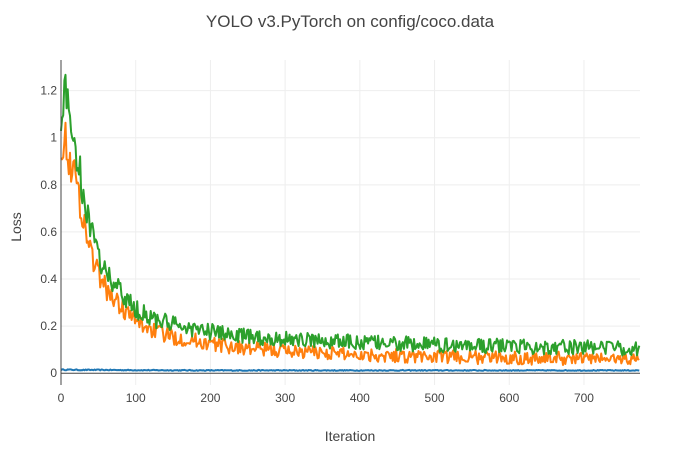  Describe the element at coordinates (48, 185) in the screenshot. I see `y-tick-label: 0.8` at that location.